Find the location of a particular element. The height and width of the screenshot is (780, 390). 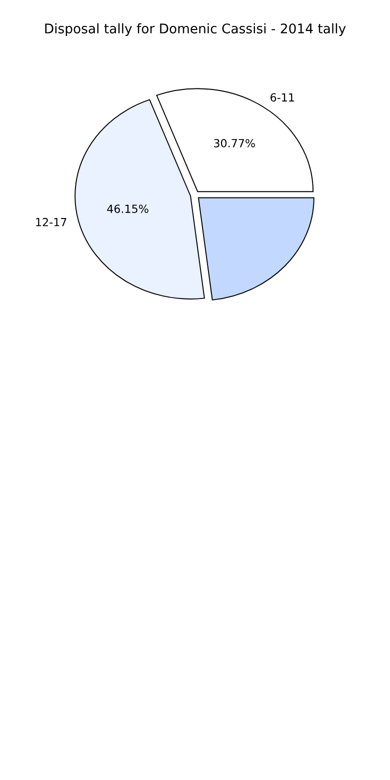

data-label: 46.15% is located at coordinates (127, 209).